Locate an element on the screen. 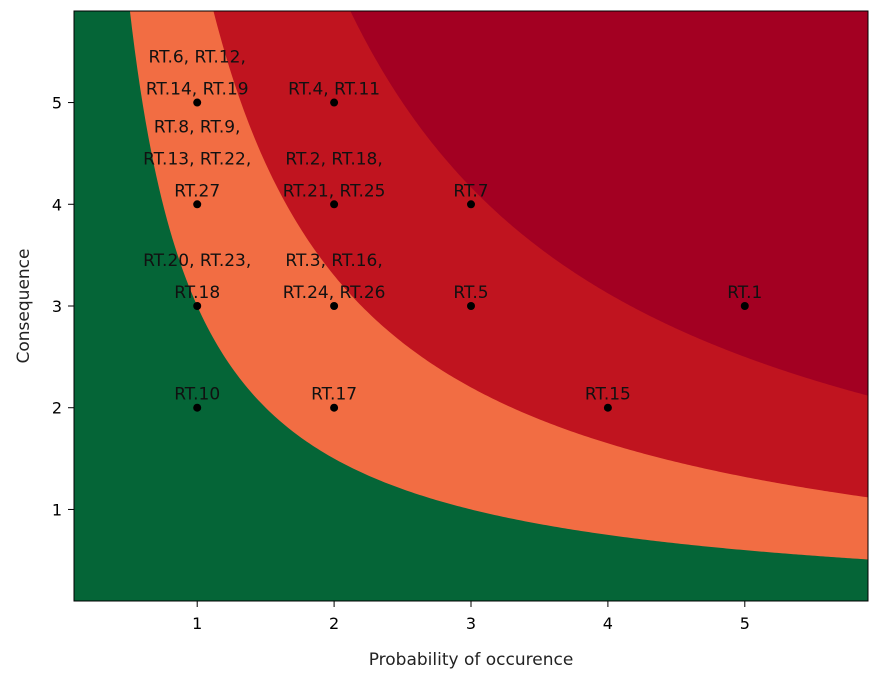 This screenshot has height=690, width=871. y-tick-label: 2 is located at coordinates (57, 408).